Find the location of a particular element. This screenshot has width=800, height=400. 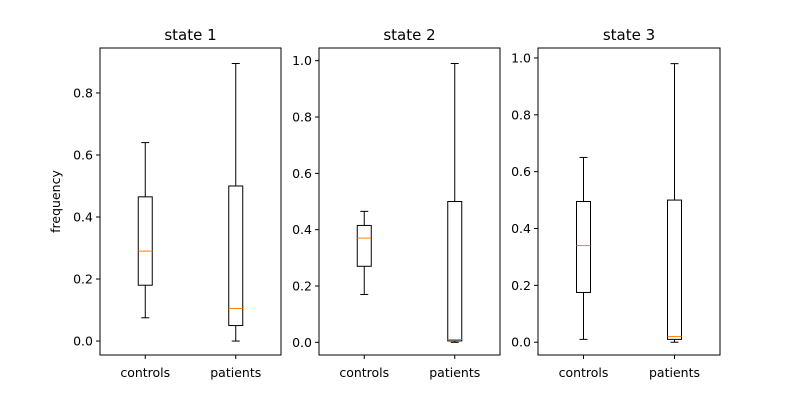

y-axis-label: frequency is located at coordinates (55, 201).